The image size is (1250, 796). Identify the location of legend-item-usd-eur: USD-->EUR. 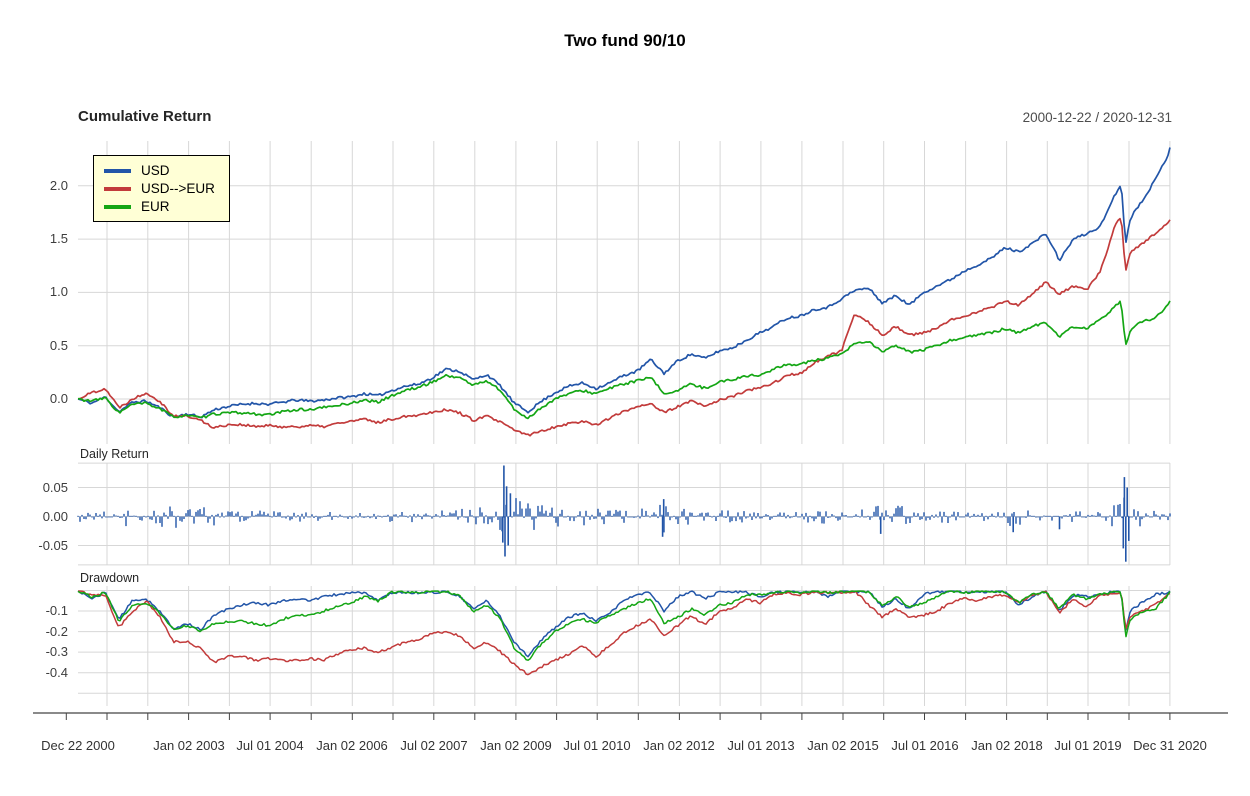
(159, 188).